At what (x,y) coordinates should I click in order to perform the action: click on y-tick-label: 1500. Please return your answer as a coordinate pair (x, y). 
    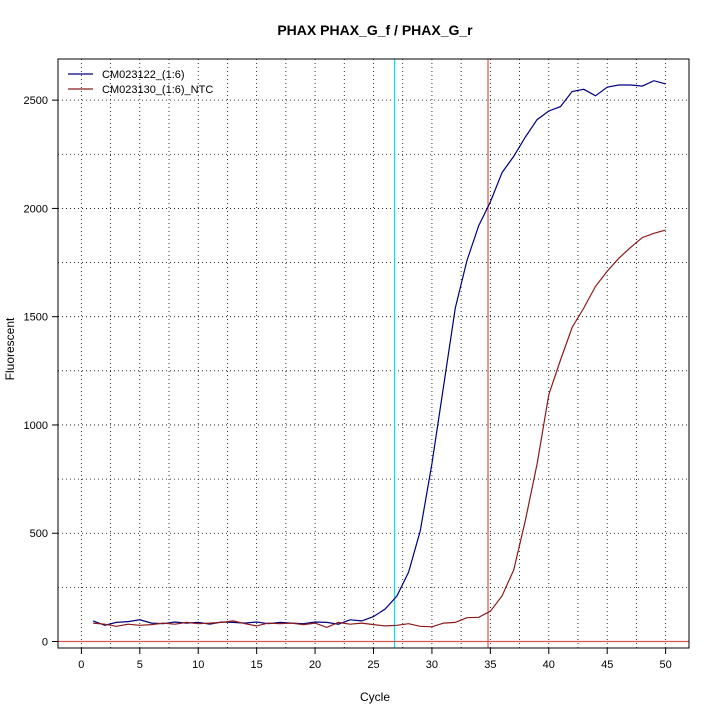
    Looking at the image, I should click on (36, 318).